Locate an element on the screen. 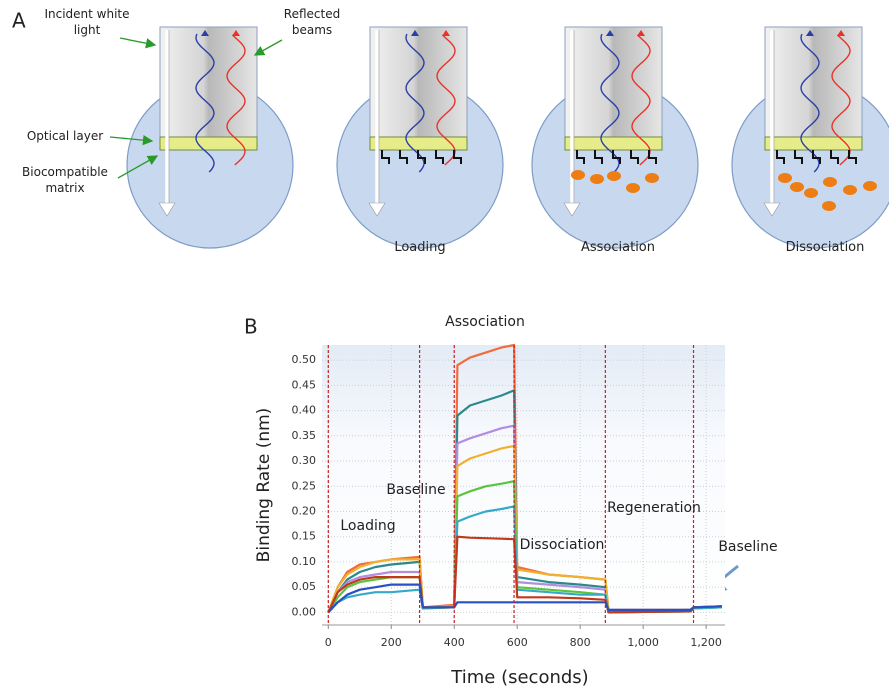 Image resolution: width=889 pixels, height=690 pixels. label-incident: Incident white light is located at coordinates (87, 22).